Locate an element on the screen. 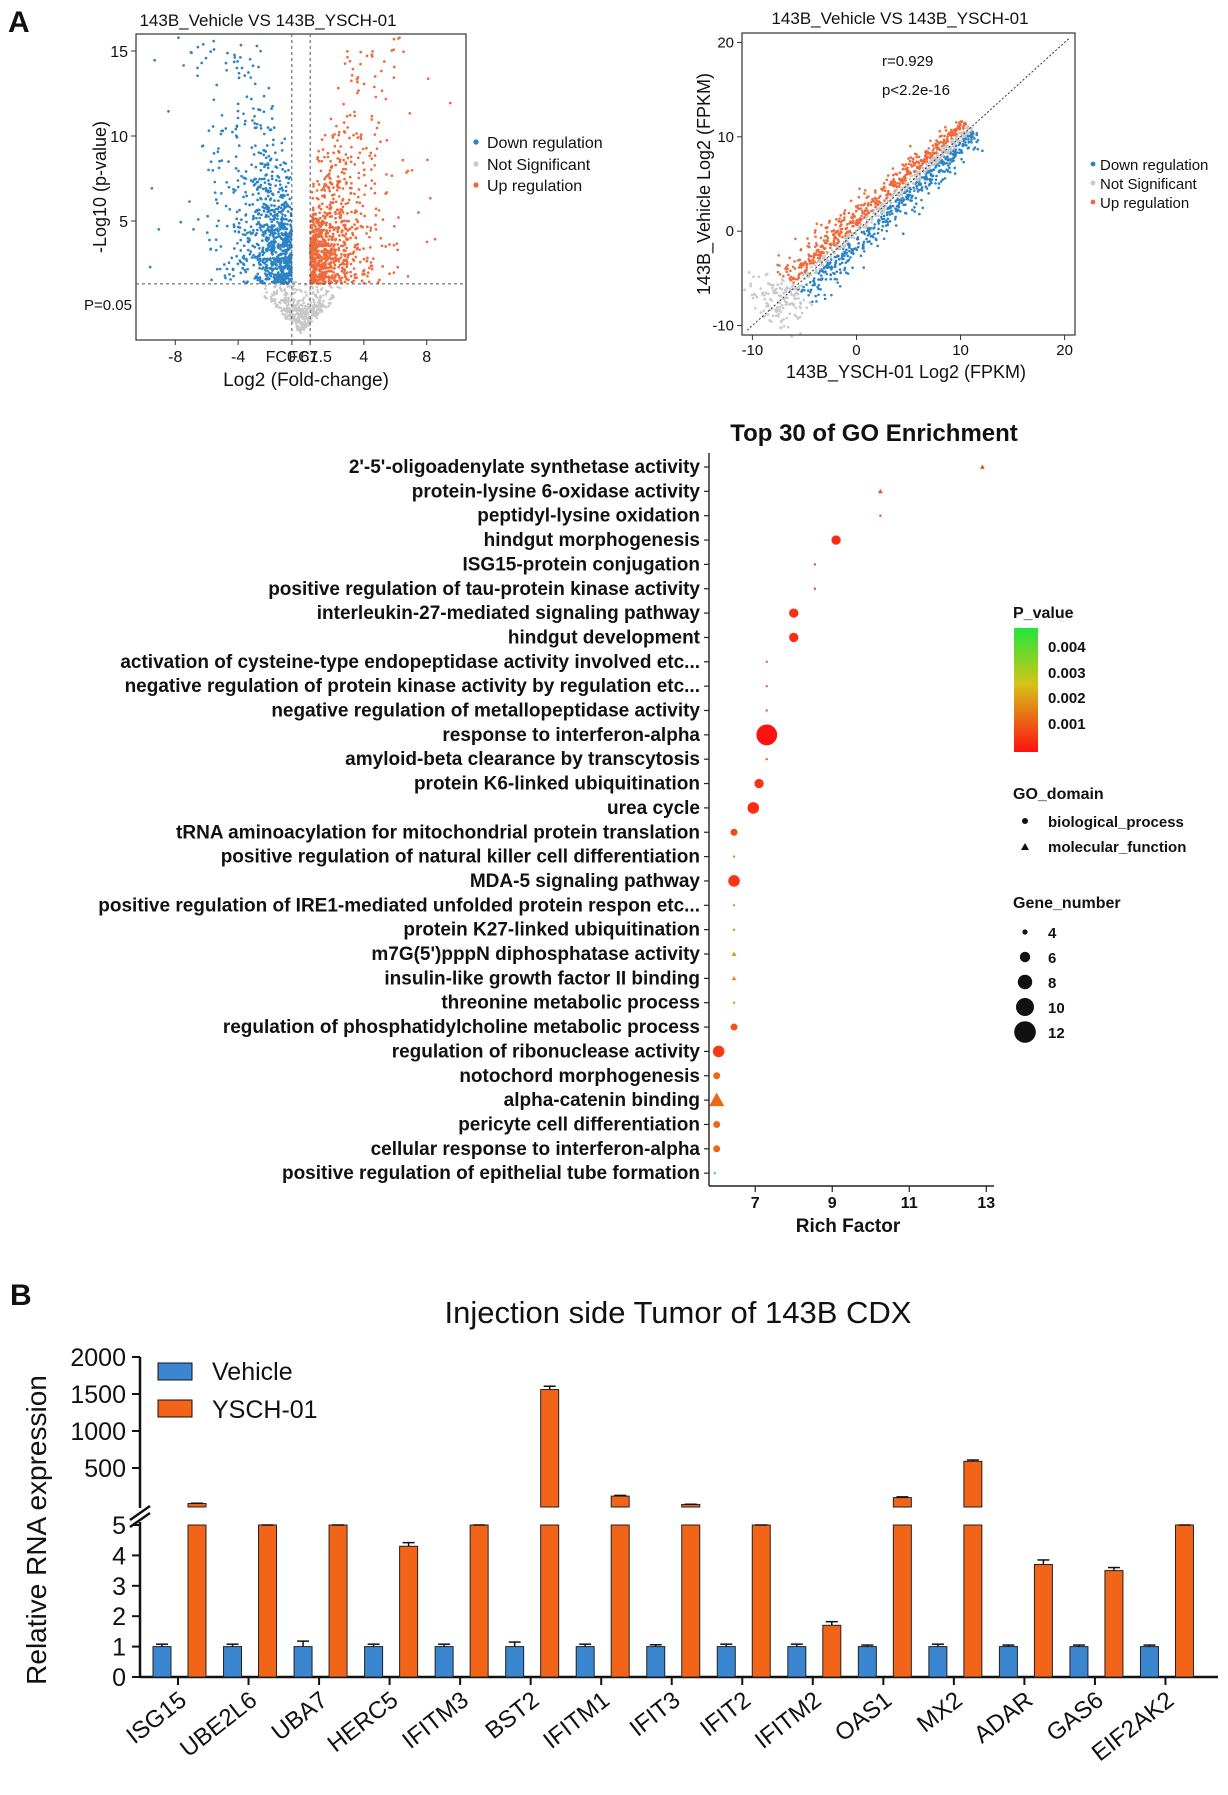 This screenshot has width=1228, height=1795. gene-size-10-marker is located at coordinates (1025, 1007).